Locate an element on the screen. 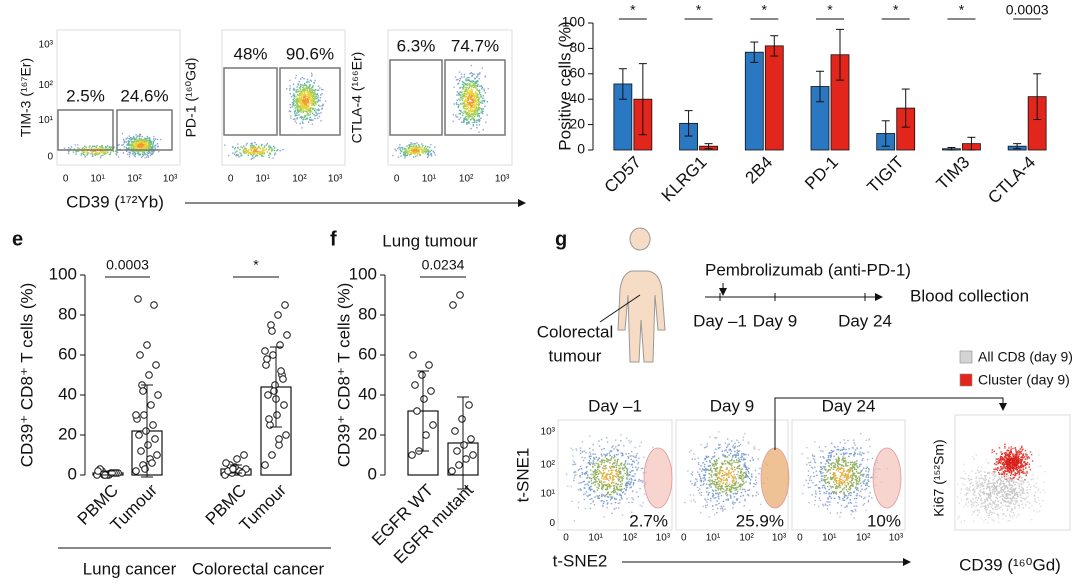 The height and width of the screenshot is (586, 1080). annotation: * is located at coordinates (830, 10).